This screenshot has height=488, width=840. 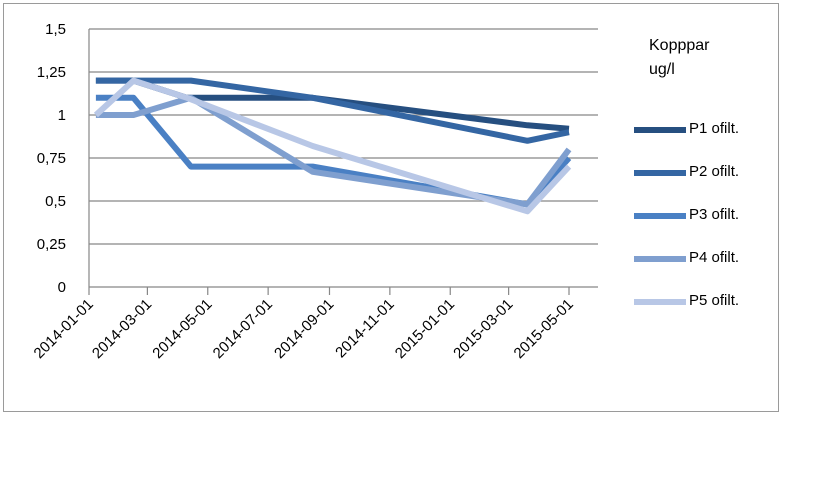 I want to click on y-tick-label: 0,75, so click(x=51, y=158).